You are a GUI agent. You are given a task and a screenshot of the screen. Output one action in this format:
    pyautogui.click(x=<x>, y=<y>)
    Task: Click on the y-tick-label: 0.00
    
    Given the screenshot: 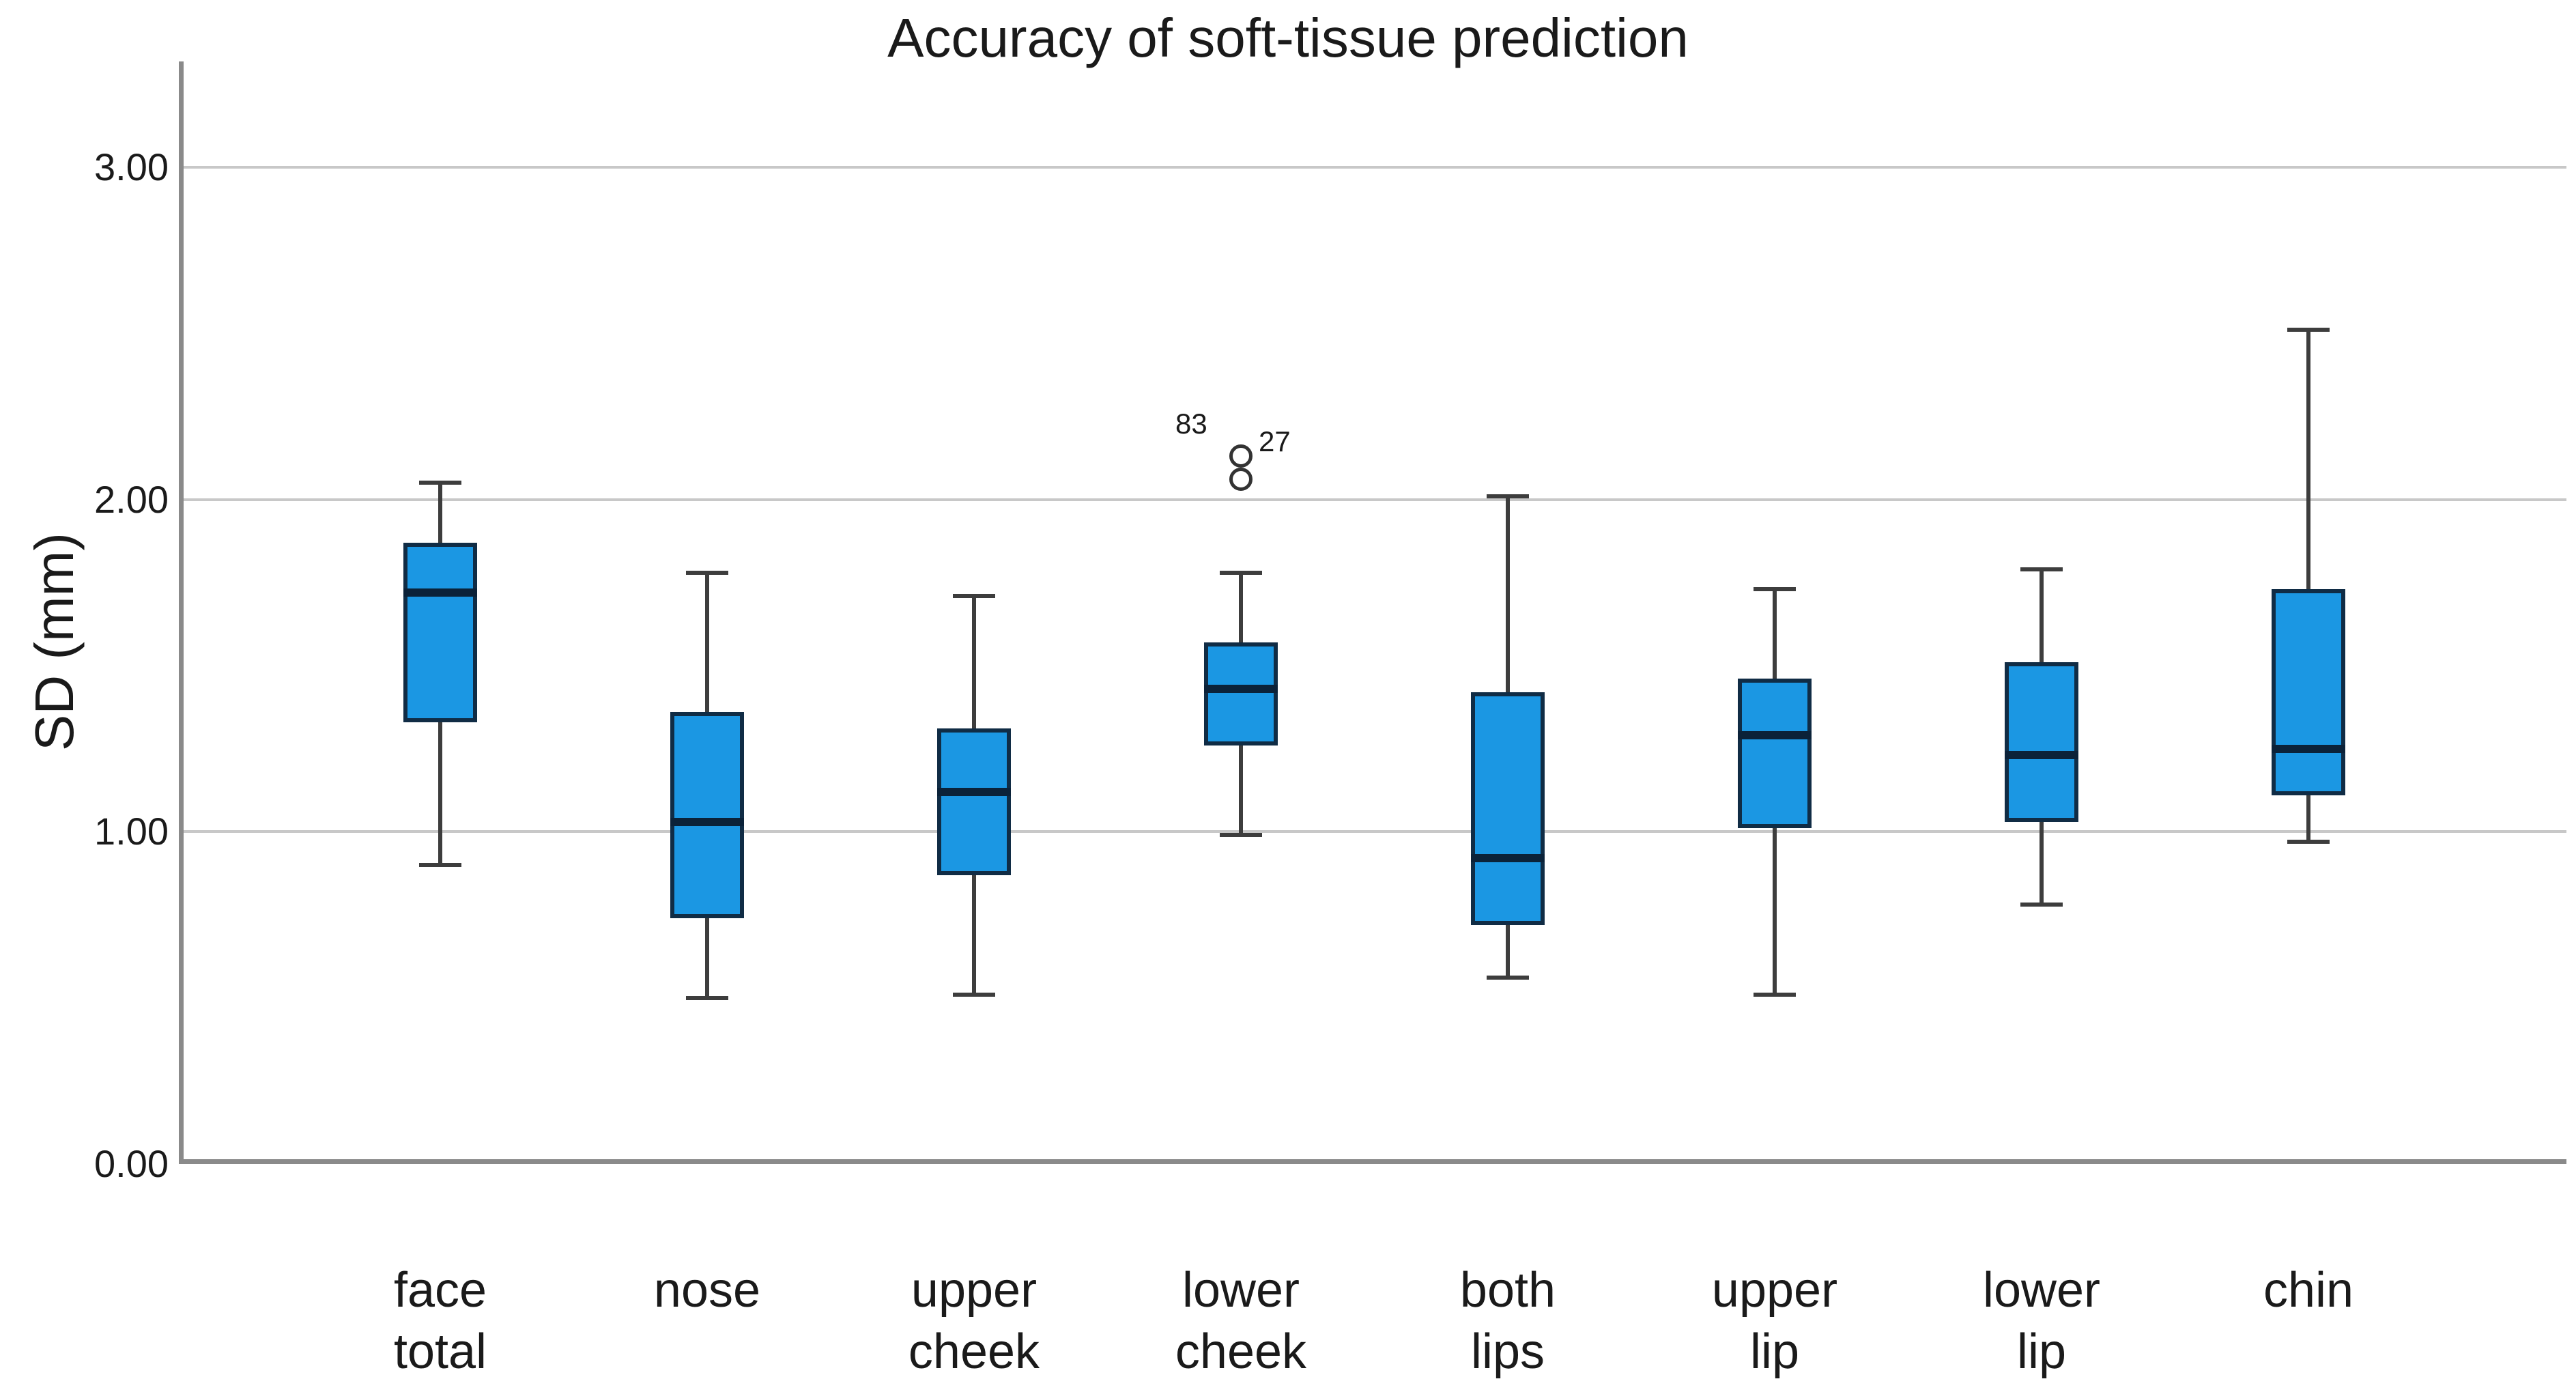 What is the action you would take?
    pyautogui.click(x=131, y=1163)
    